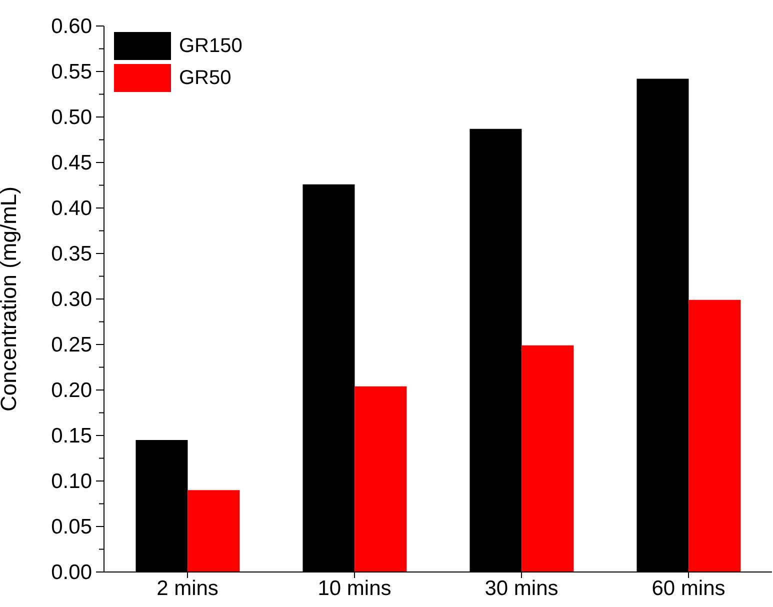 The height and width of the screenshot is (607, 773). I want to click on x-tick-label: 10 mins, so click(355, 588).